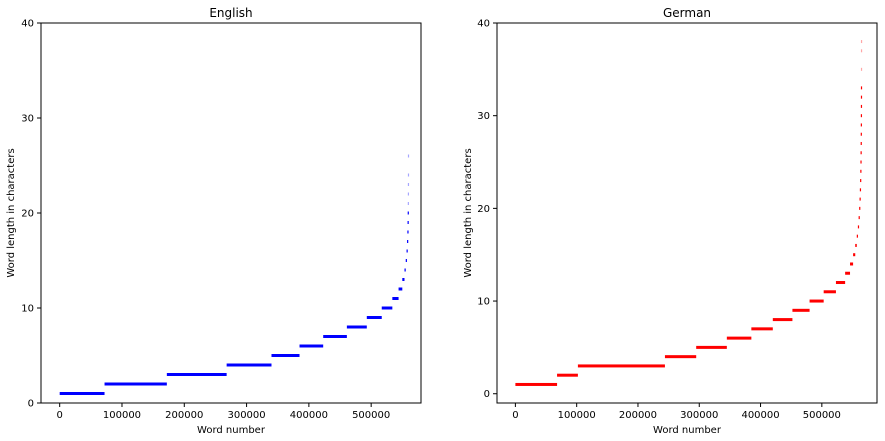 The width and height of the screenshot is (885, 441). I want to click on chart-title-german: German, so click(687, 13).